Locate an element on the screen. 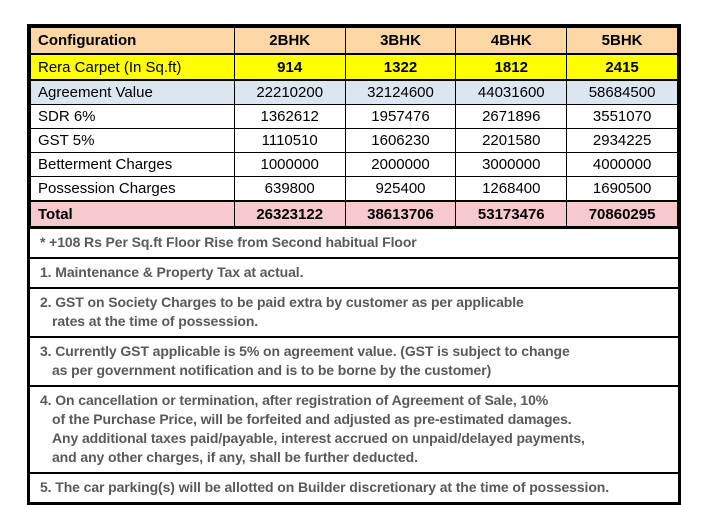 Image resolution: width=711 pixels, height=505 pixels. table-row-gst: GST 5% 1110510 1606230 2201580 2934225 is located at coordinates (354, 140).